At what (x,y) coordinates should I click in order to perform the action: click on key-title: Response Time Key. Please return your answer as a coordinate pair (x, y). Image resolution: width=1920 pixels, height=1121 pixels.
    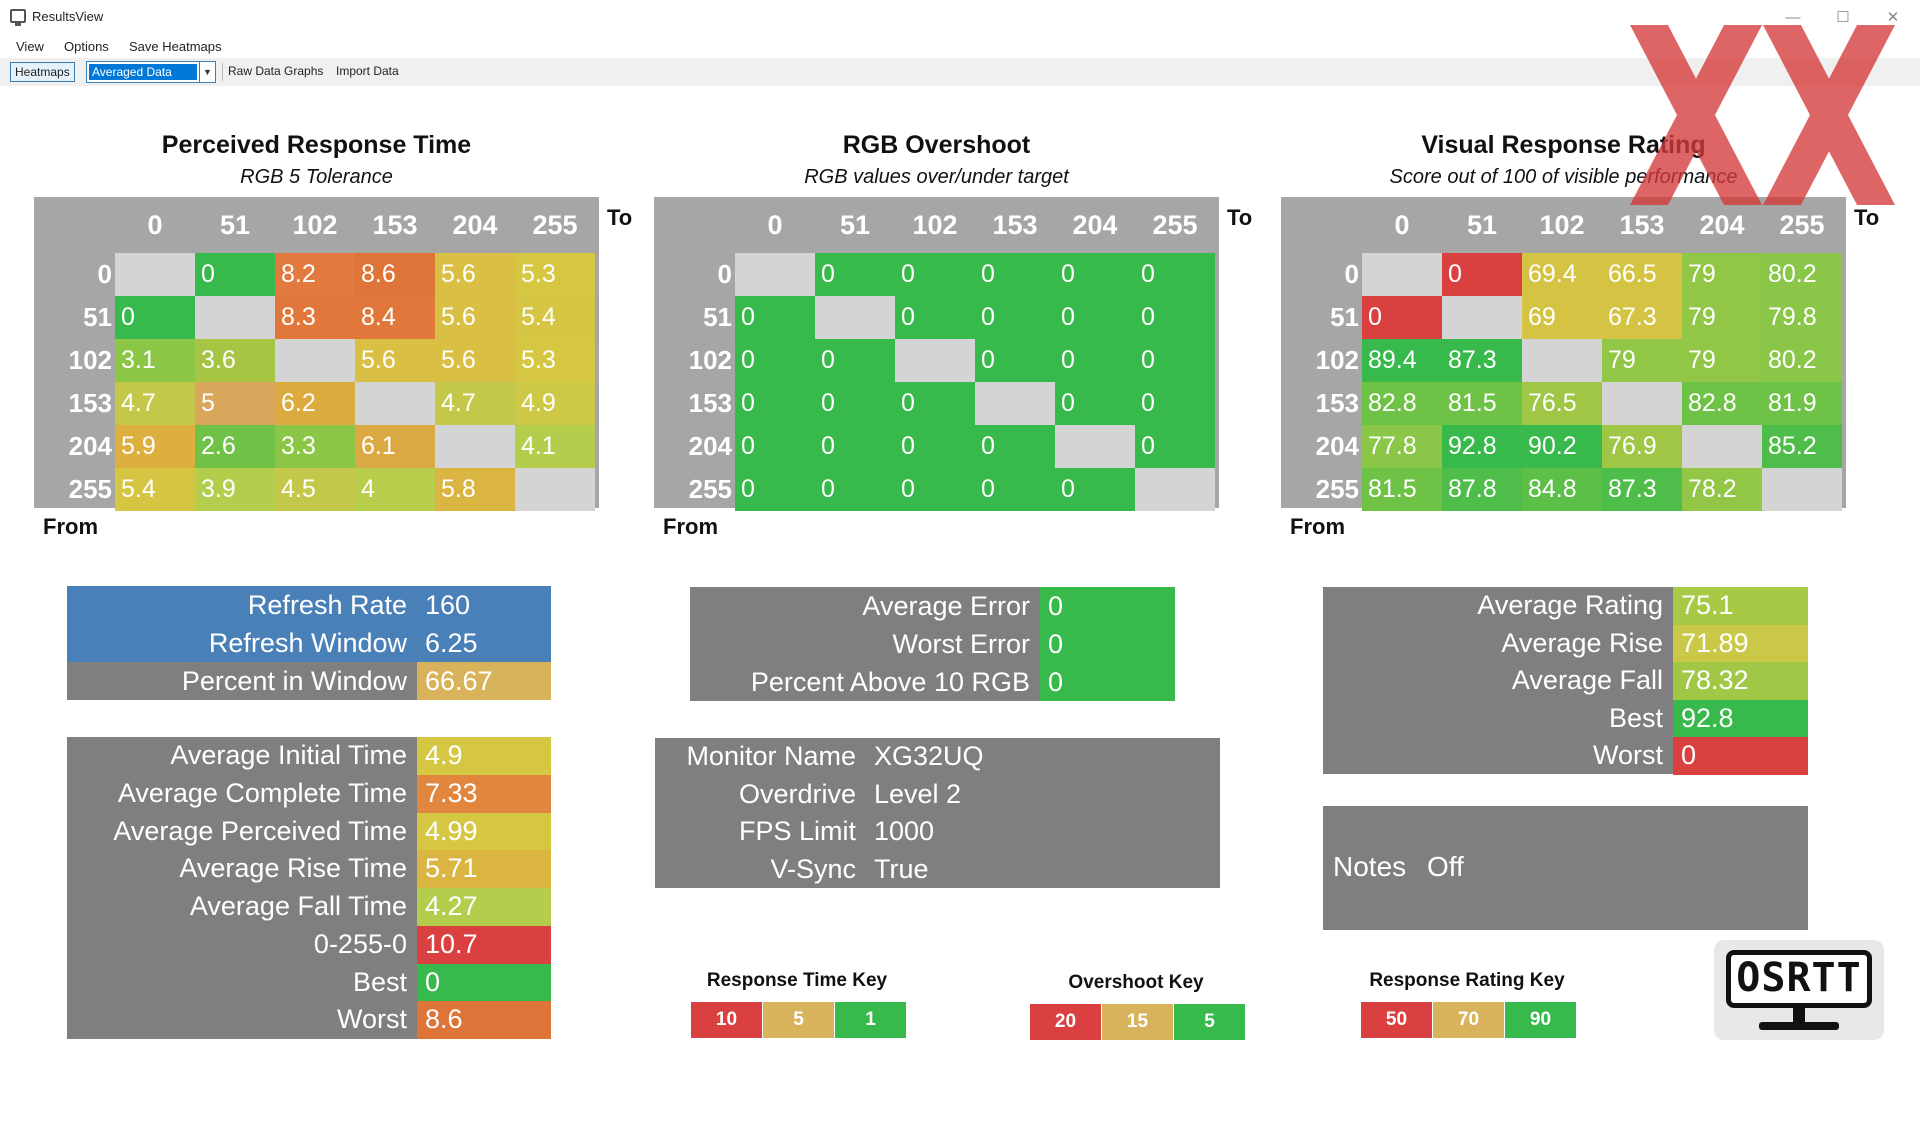
    Looking at the image, I should click on (797, 980).